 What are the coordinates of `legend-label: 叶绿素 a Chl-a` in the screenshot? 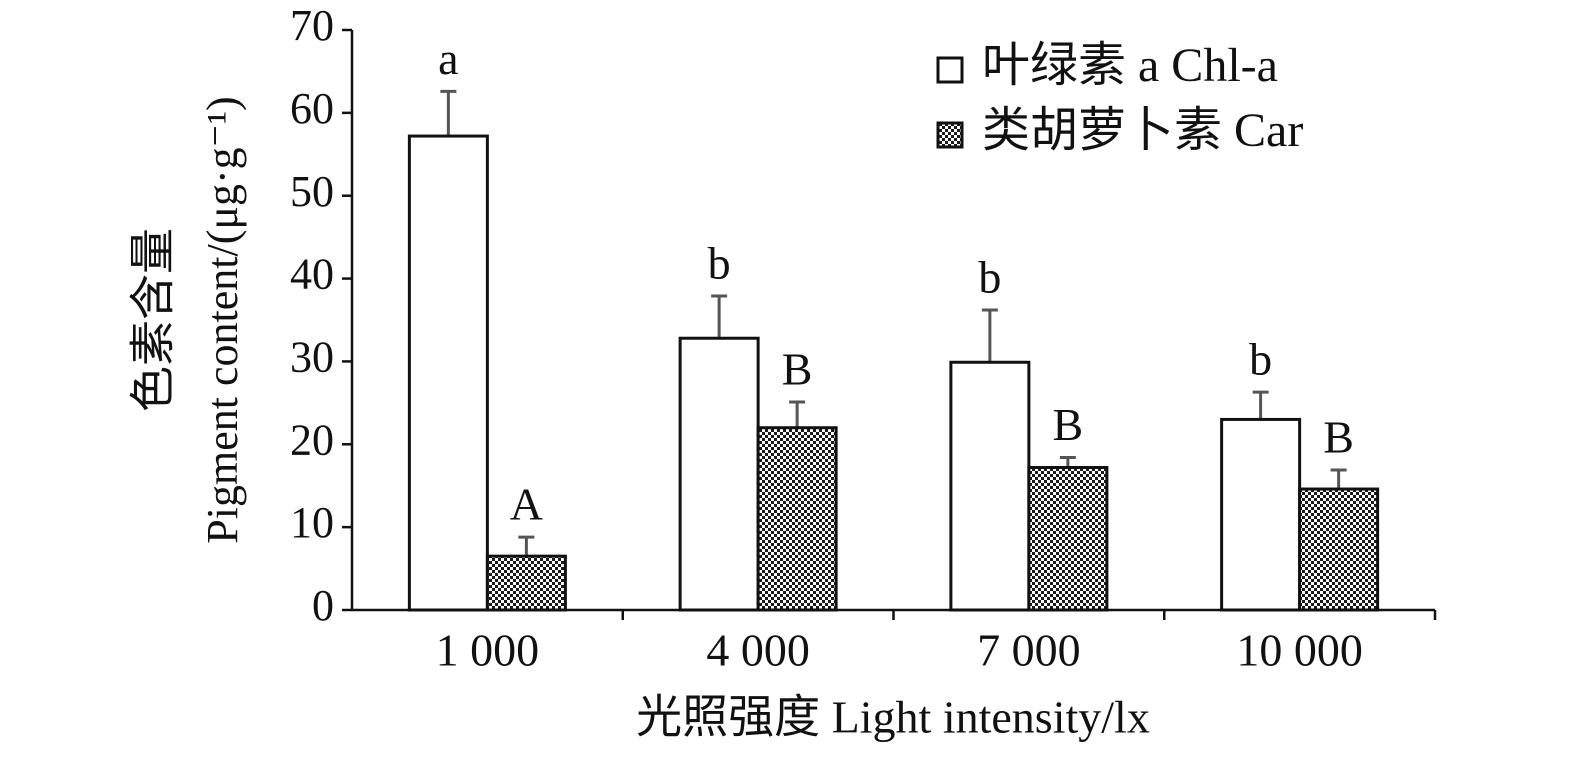 It's located at (1130, 65).